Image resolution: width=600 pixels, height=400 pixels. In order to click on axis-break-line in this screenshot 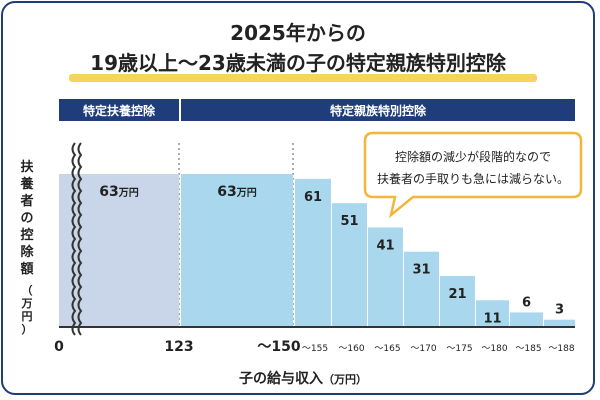, I will do `click(74, 239)`.